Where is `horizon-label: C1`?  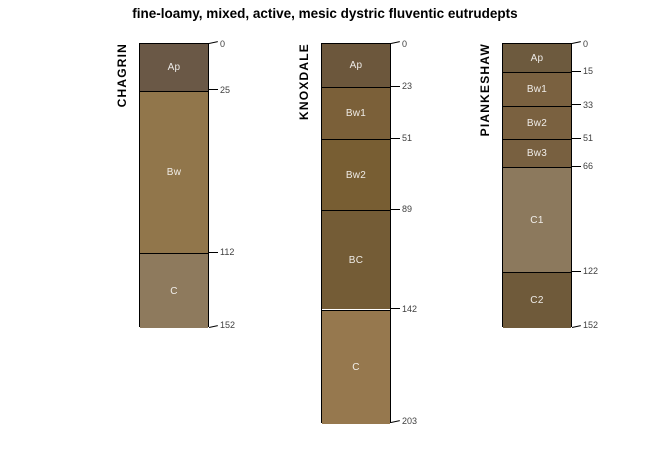 horizon-label: C1 is located at coordinates (537, 220).